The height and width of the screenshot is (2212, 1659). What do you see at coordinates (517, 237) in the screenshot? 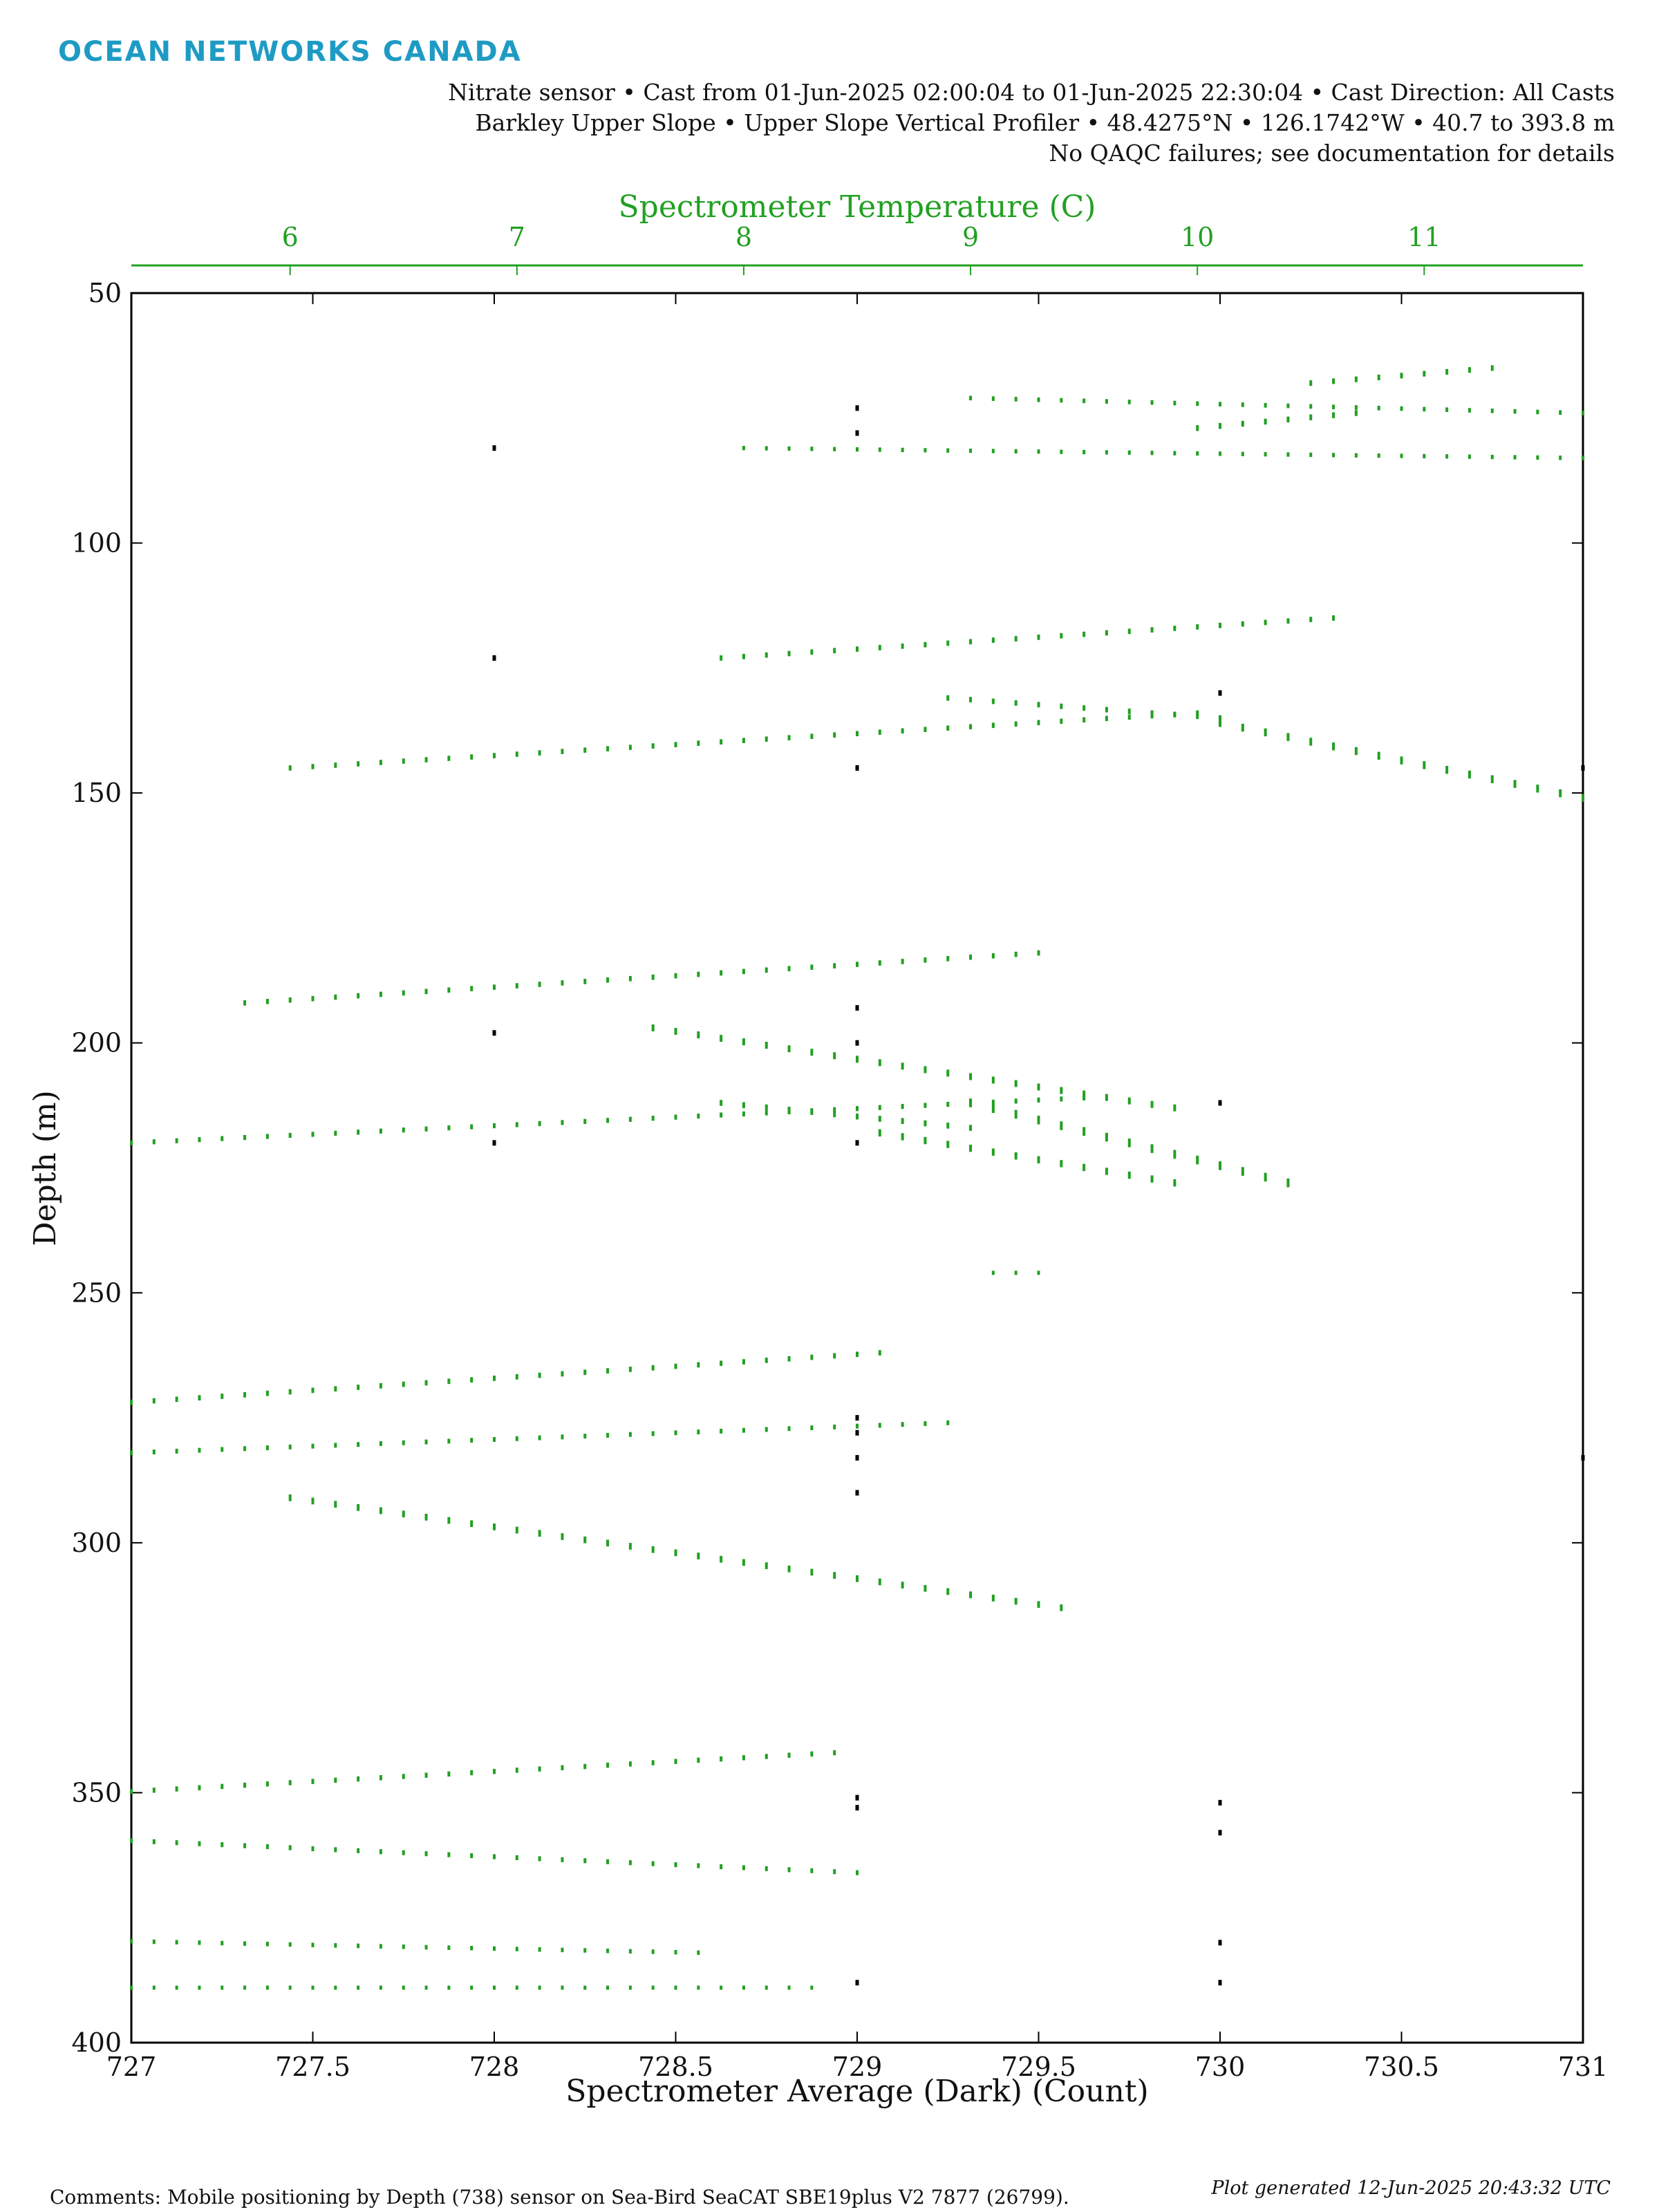
I see `x2-tick-label: 7` at bounding box center [517, 237].